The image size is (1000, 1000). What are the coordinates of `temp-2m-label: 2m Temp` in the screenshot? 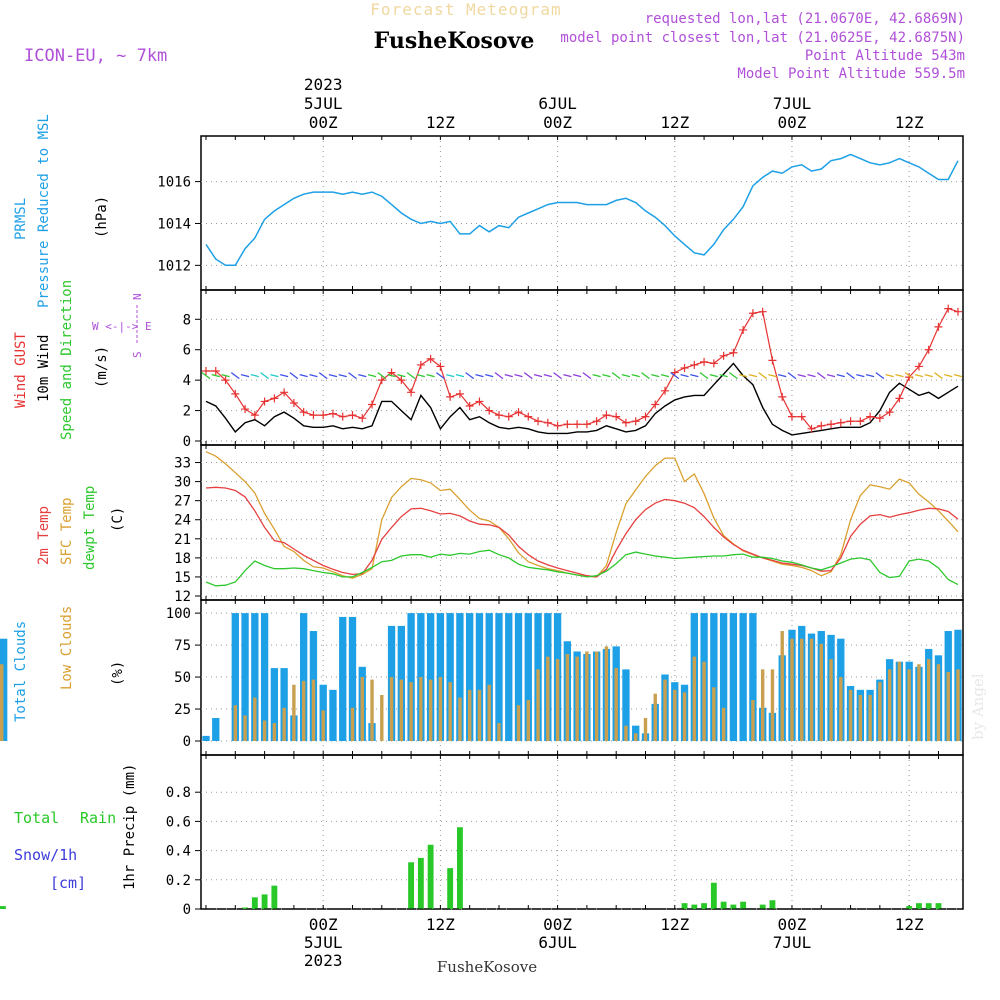 It's located at (44, 535).